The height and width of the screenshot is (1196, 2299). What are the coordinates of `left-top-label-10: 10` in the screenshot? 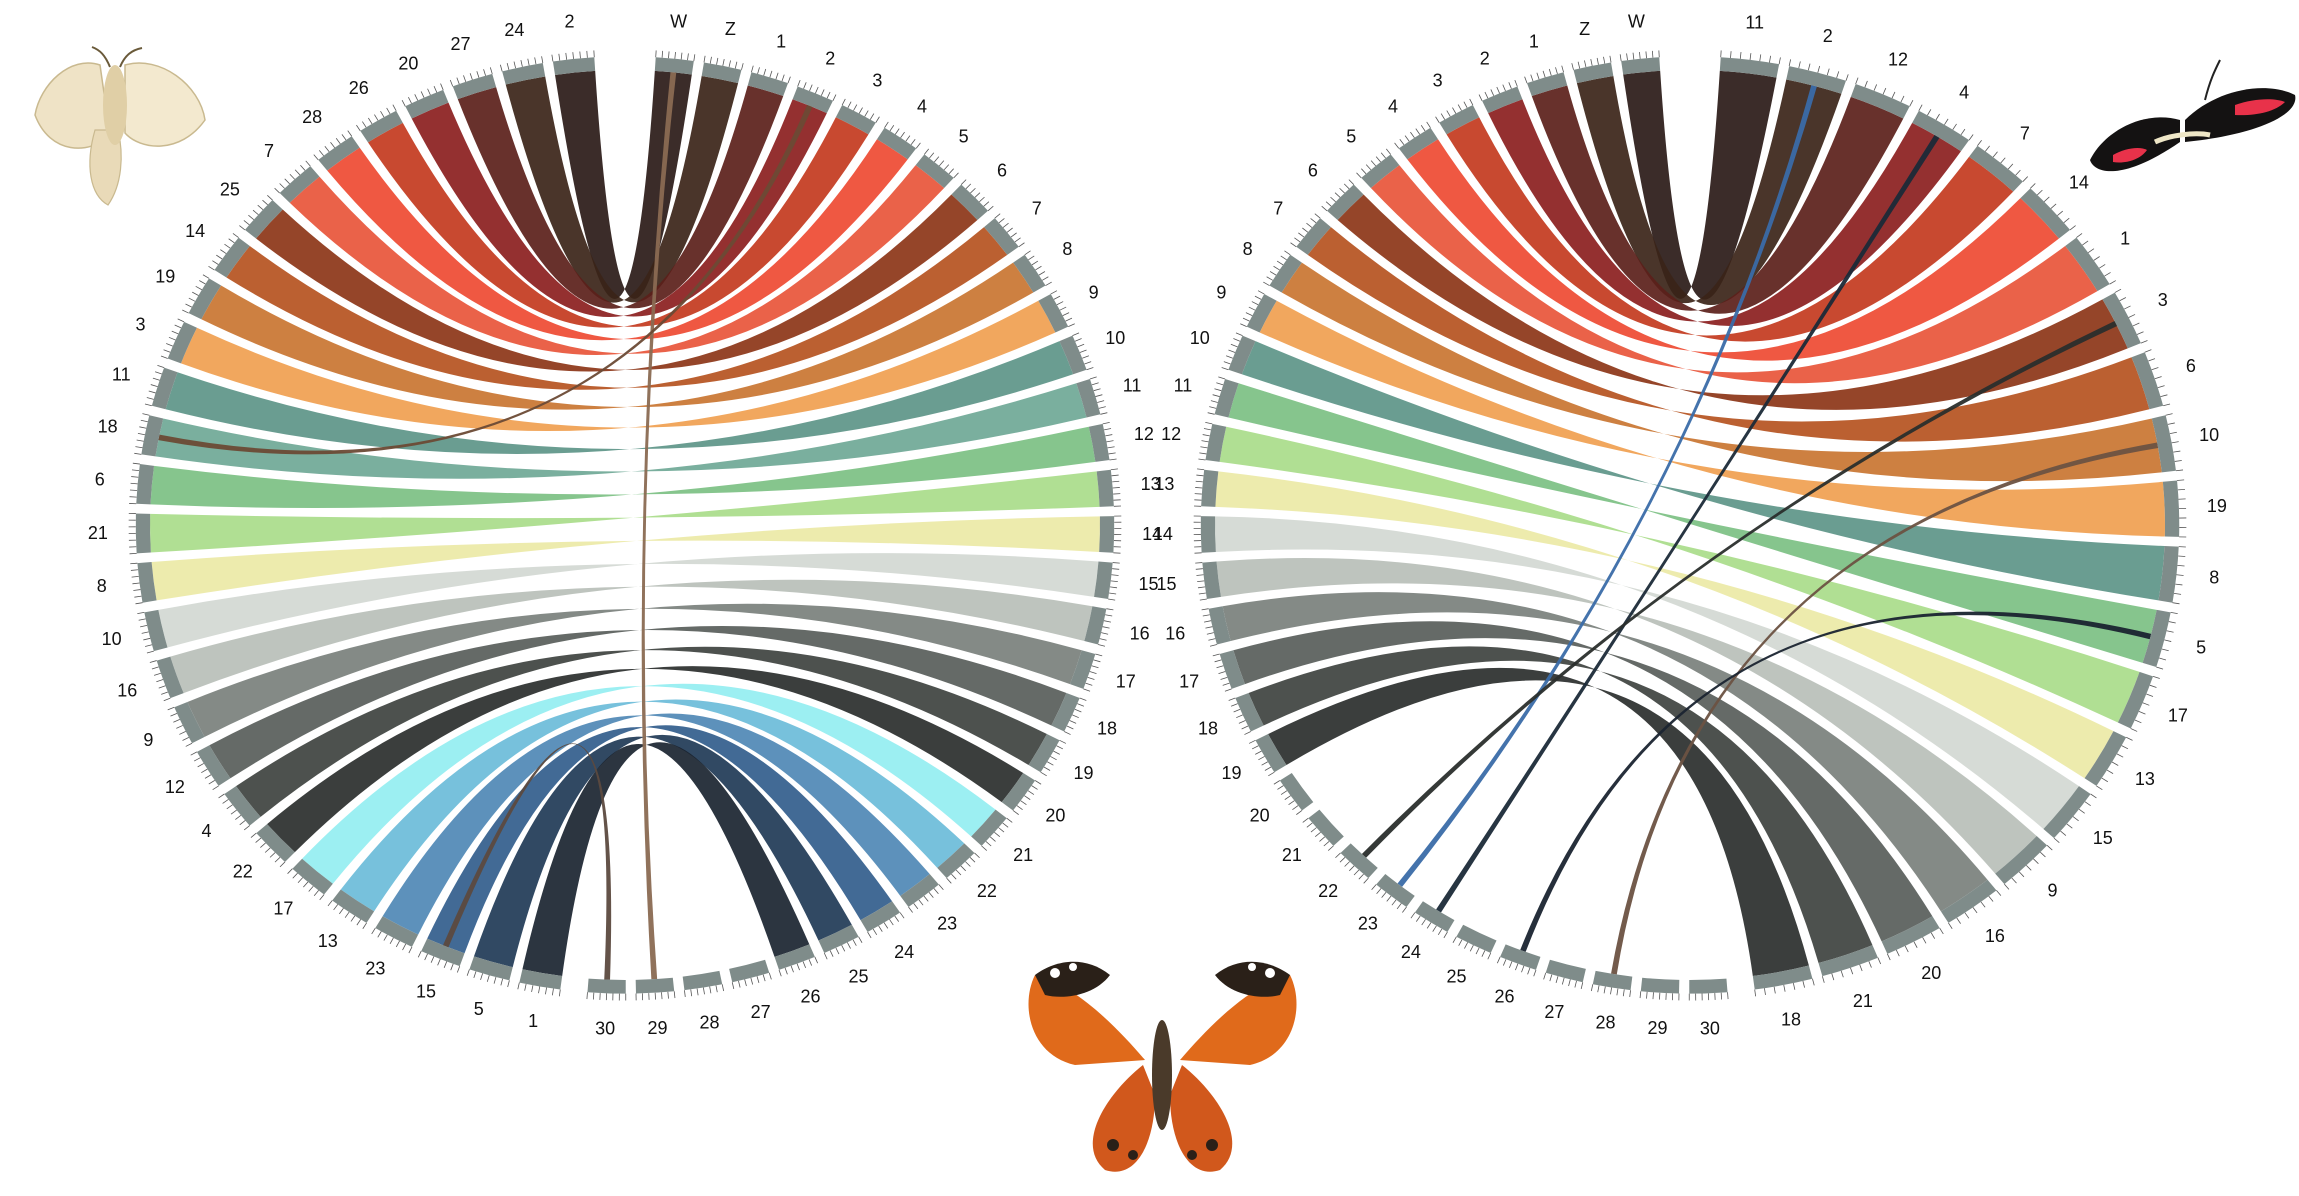 It's located at (1115, 338).